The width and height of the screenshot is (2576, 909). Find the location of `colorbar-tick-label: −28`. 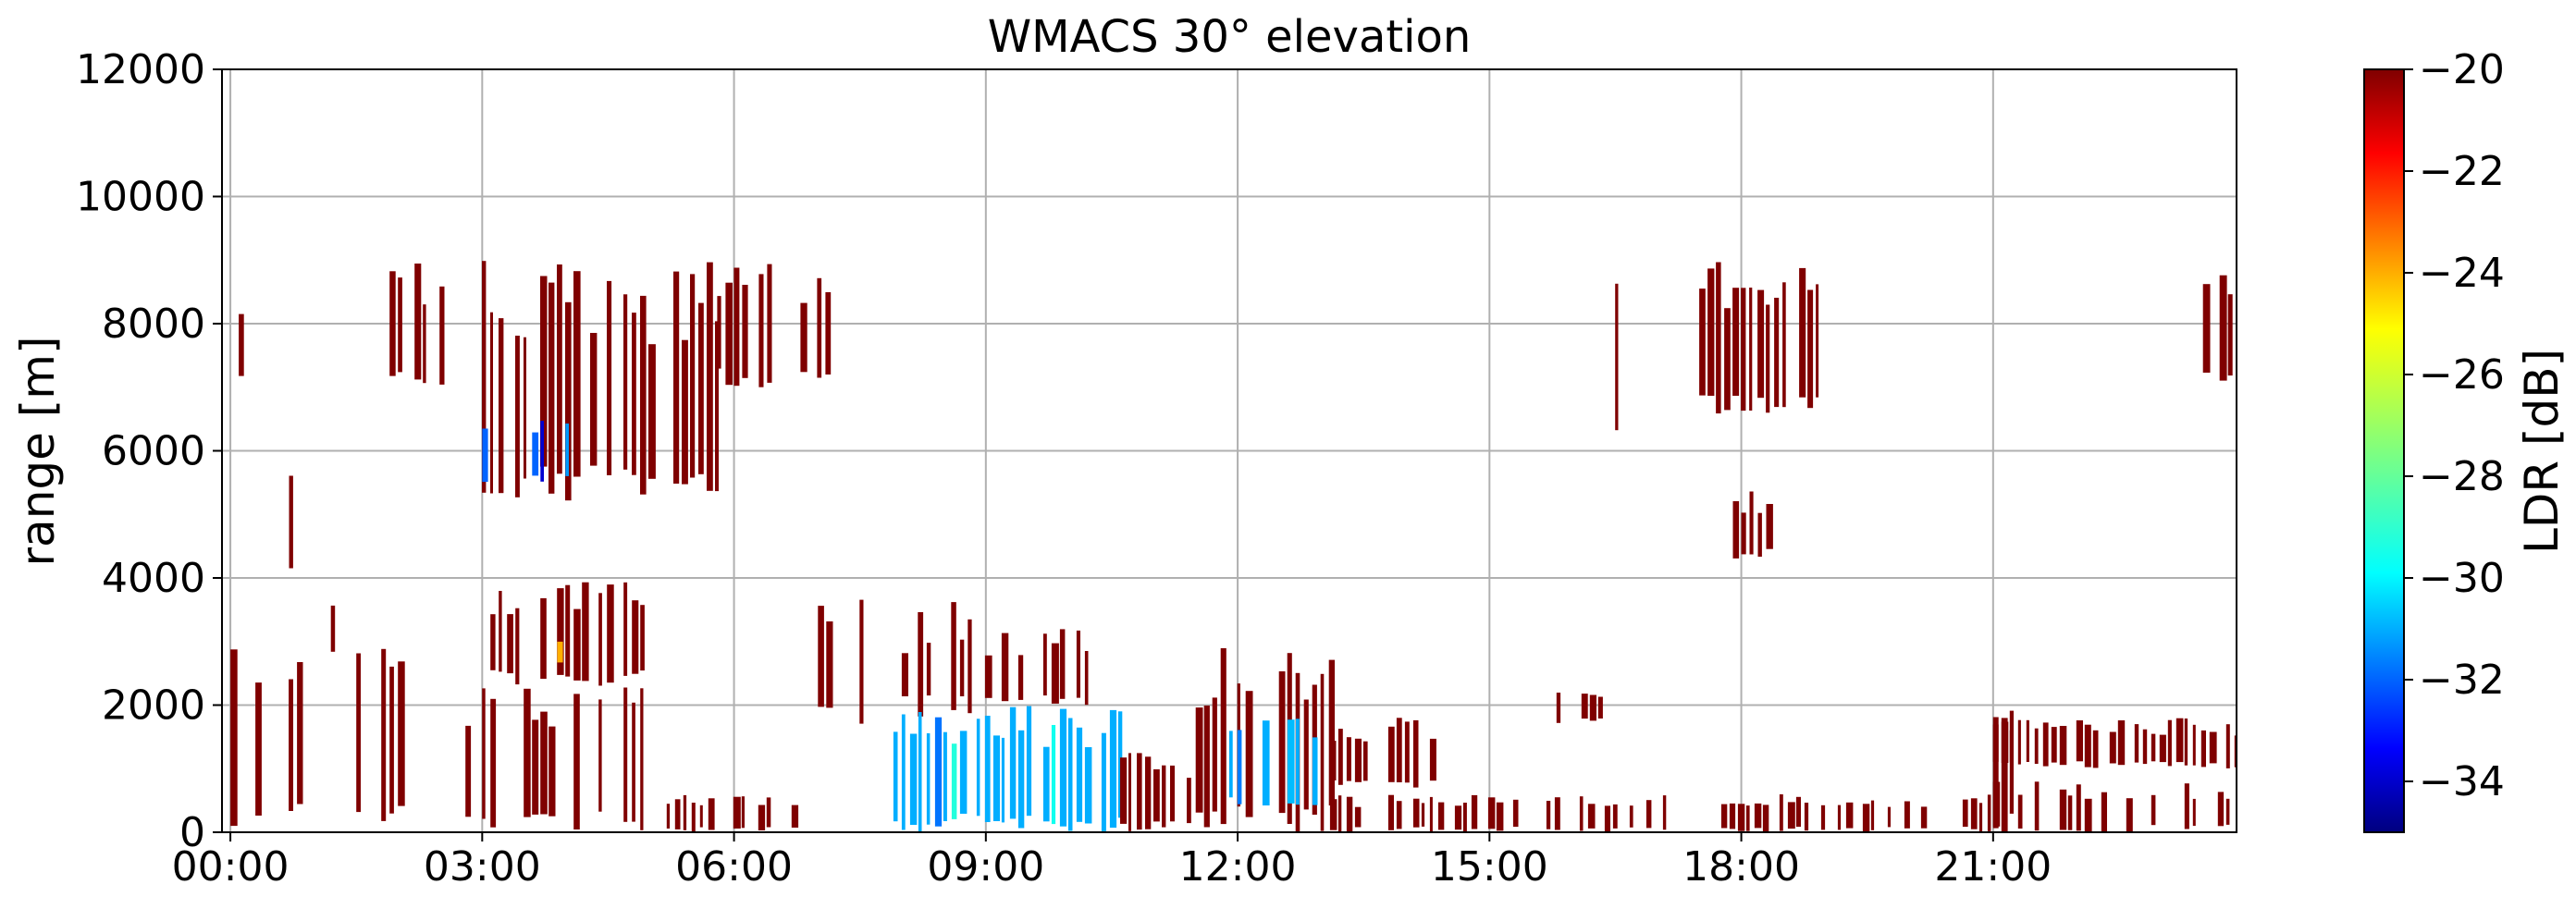

colorbar-tick-label: −28 is located at coordinates (2462, 477).